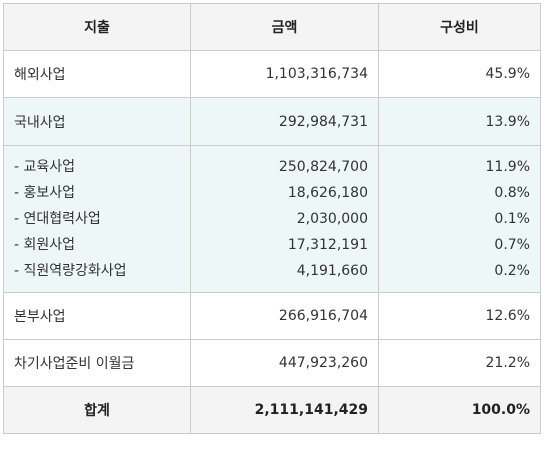 This screenshot has height=452, width=549. I want to click on row-label: 본부사업, so click(97, 316).